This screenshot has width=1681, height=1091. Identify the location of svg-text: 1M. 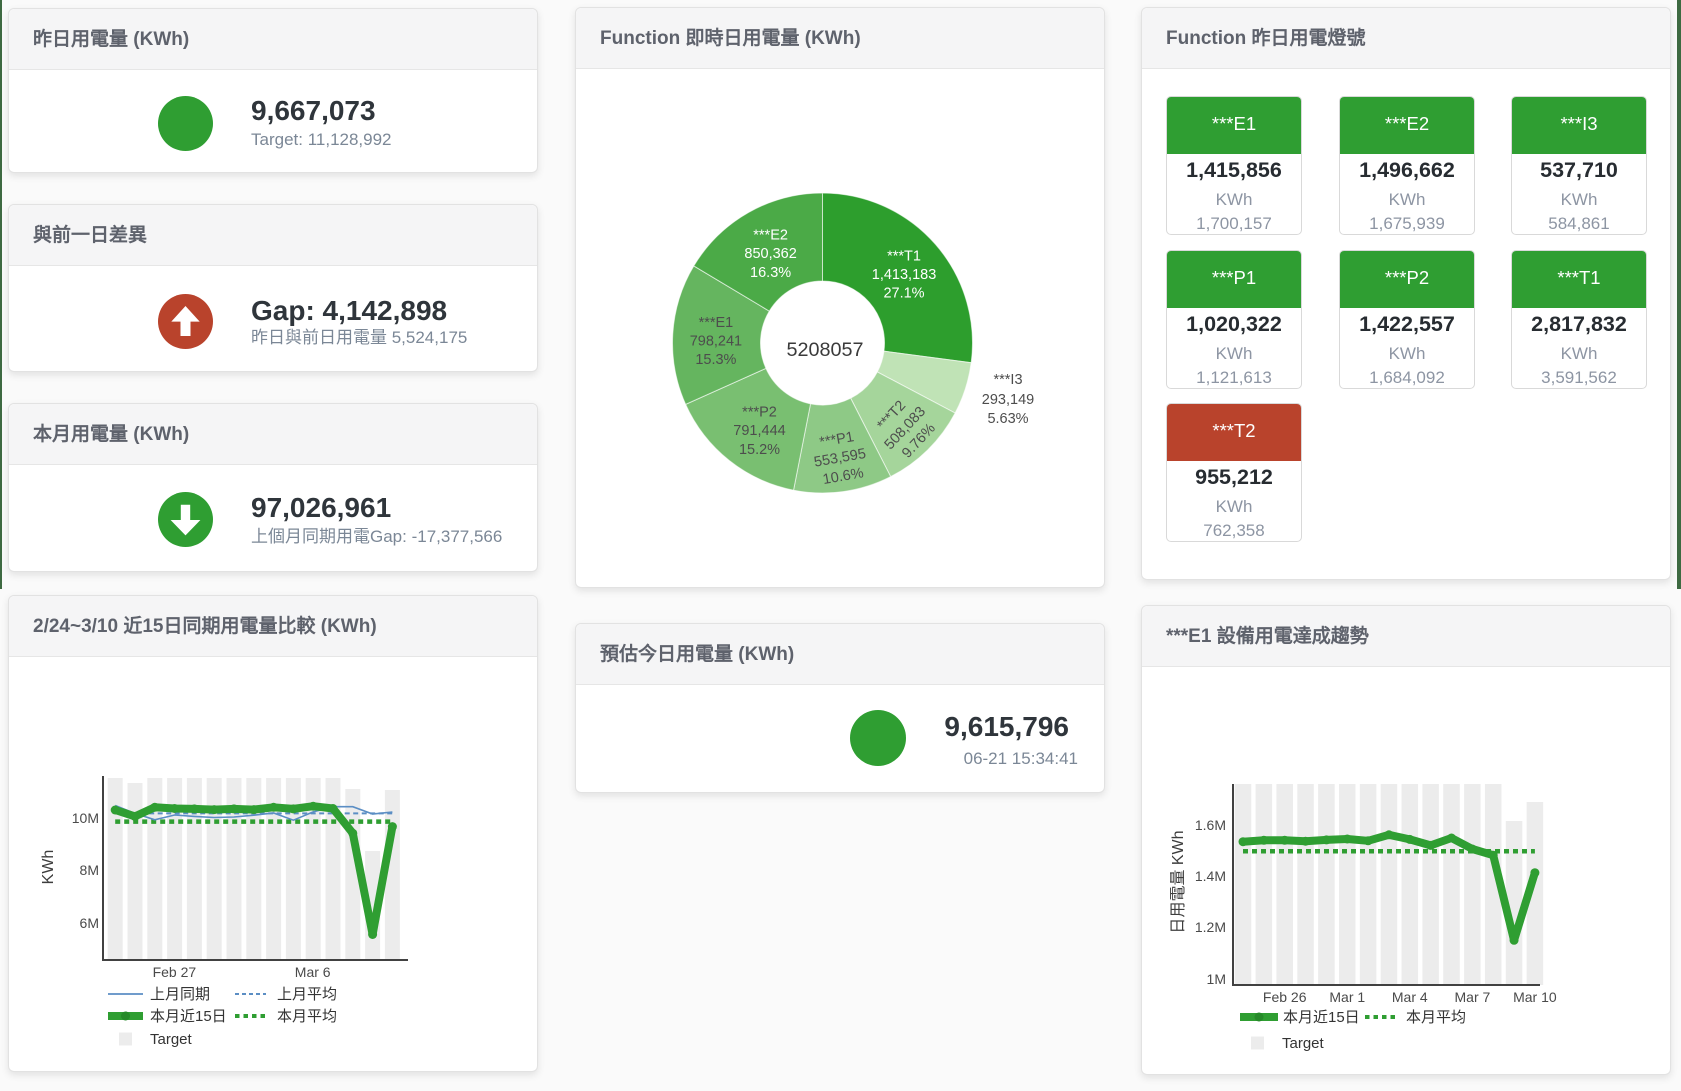
(1216, 979).